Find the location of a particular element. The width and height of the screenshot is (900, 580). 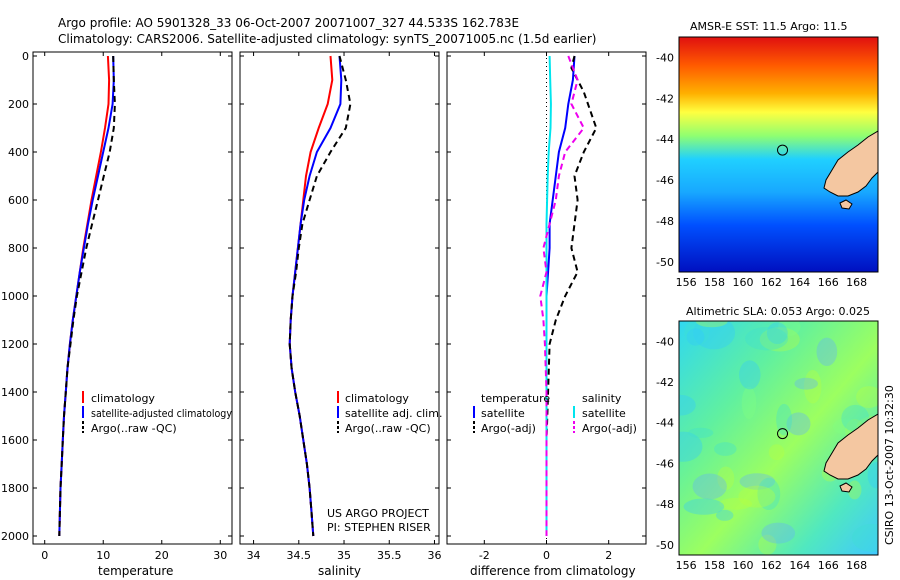

legend-label-satellite-adj: satellite adj. clim. is located at coordinates (393, 413).